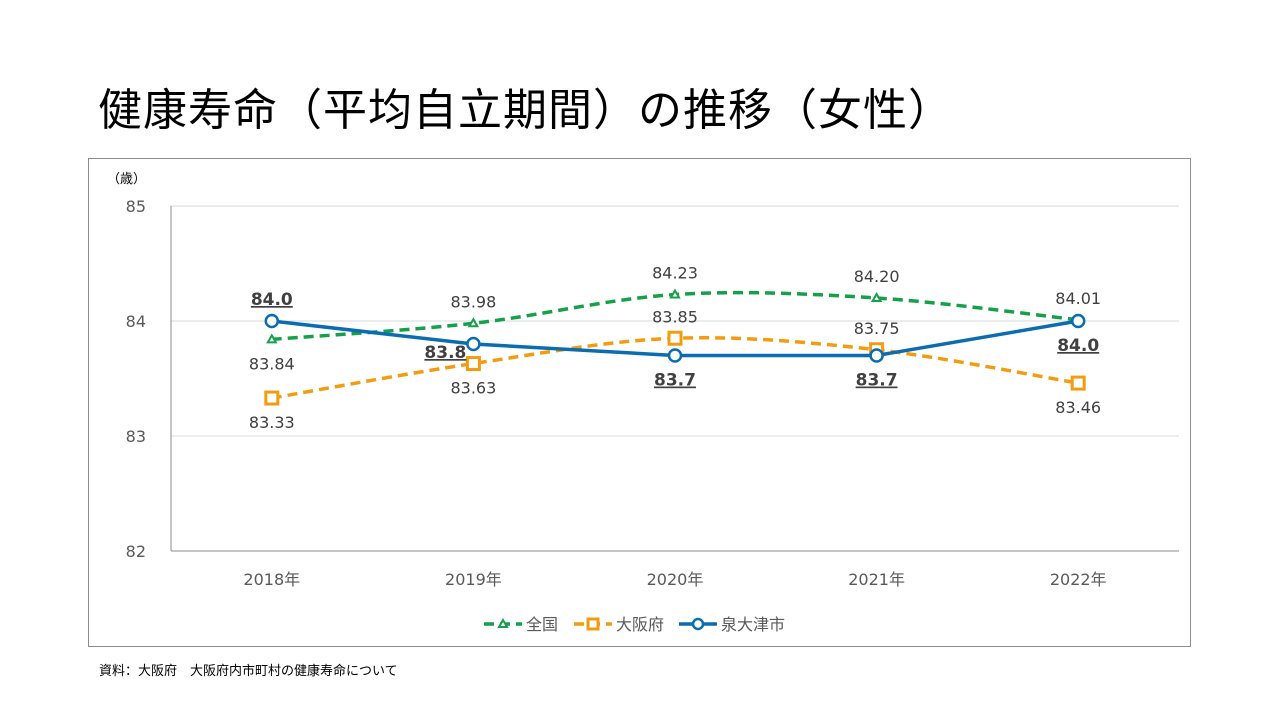 Image resolution: width=1280 pixels, height=720 pixels. What do you see at coordinates (136, 551) in the screenshot?
I see `y-tick-label: 82` at bounding box center [136, 551].